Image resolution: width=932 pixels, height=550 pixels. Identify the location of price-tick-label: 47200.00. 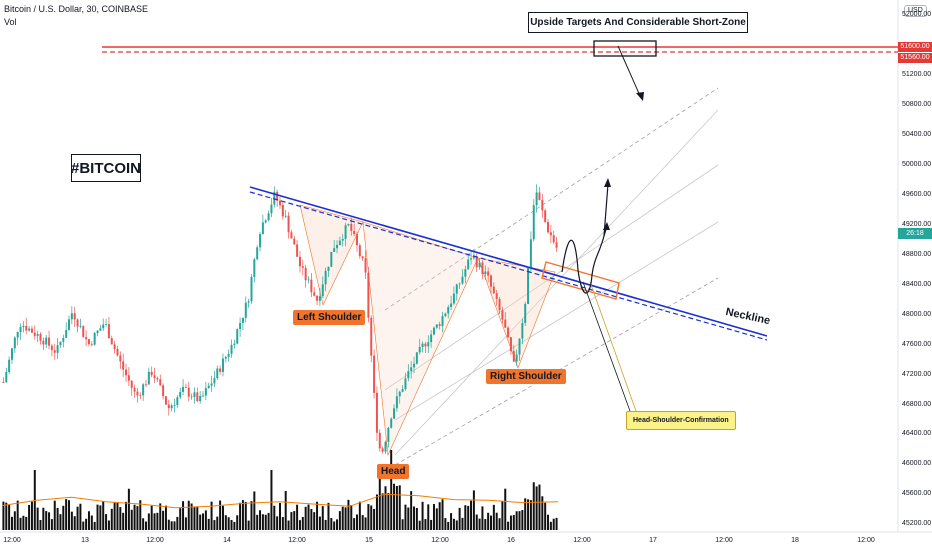
(917, 374).